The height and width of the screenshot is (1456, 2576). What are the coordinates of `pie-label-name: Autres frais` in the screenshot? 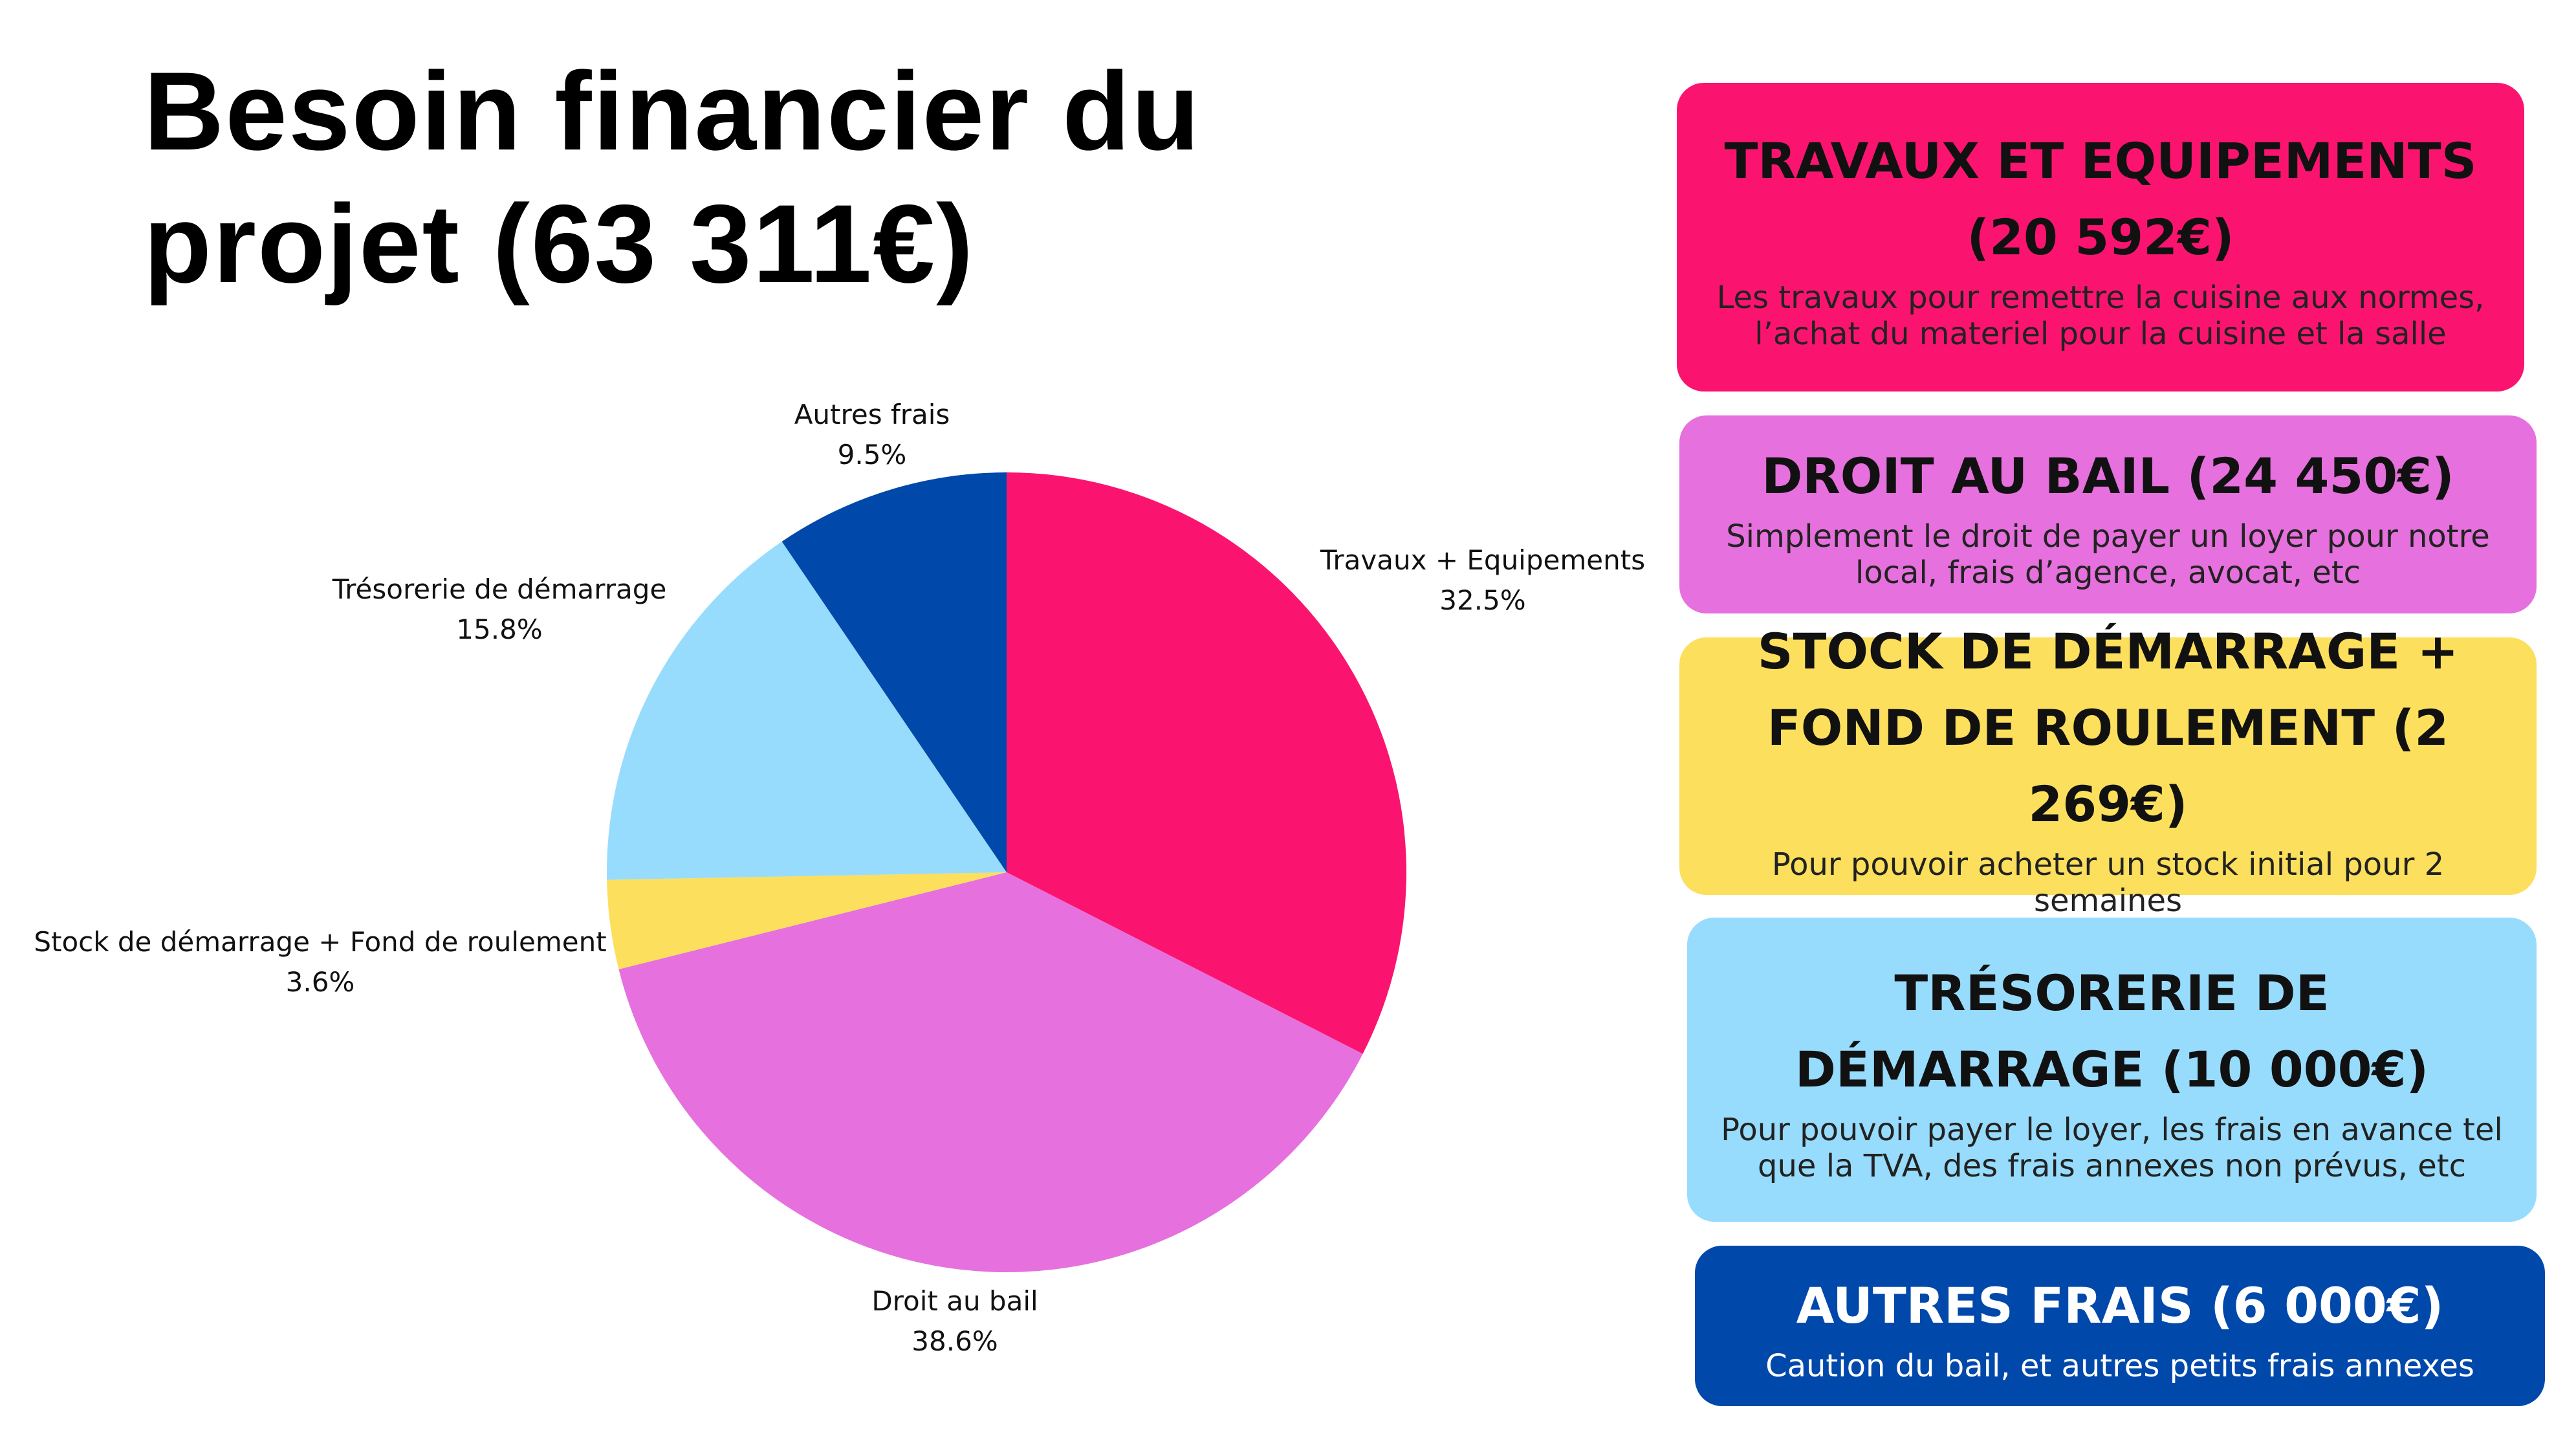 It's located at (872, 414).